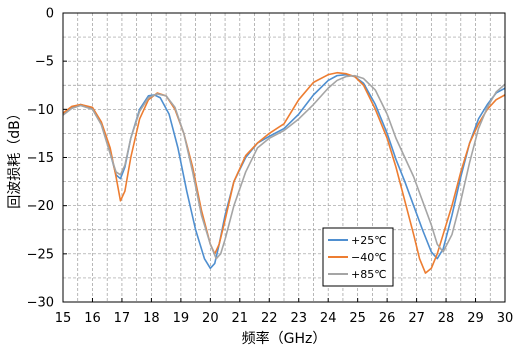 This screenshot has height=352, width=520. Describe the element at coordinates (240, 318) in the screenshot. I see `x-tick-label: 21` at that location.